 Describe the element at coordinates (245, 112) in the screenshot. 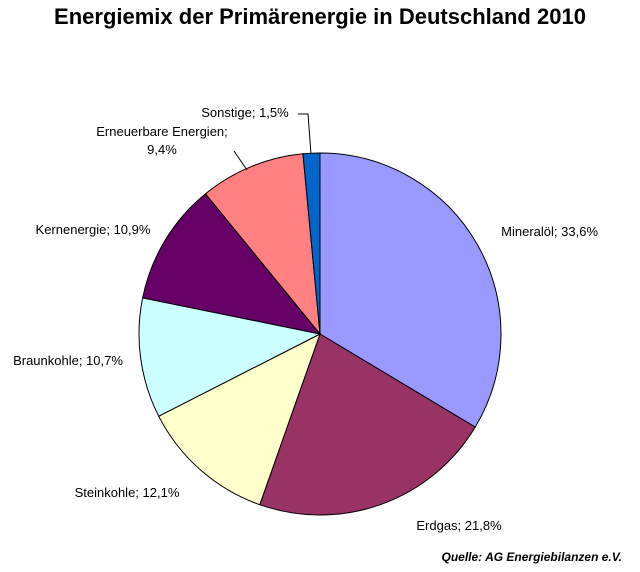

I see `slice-label-6: Sonstige; 1,5%` at that location.